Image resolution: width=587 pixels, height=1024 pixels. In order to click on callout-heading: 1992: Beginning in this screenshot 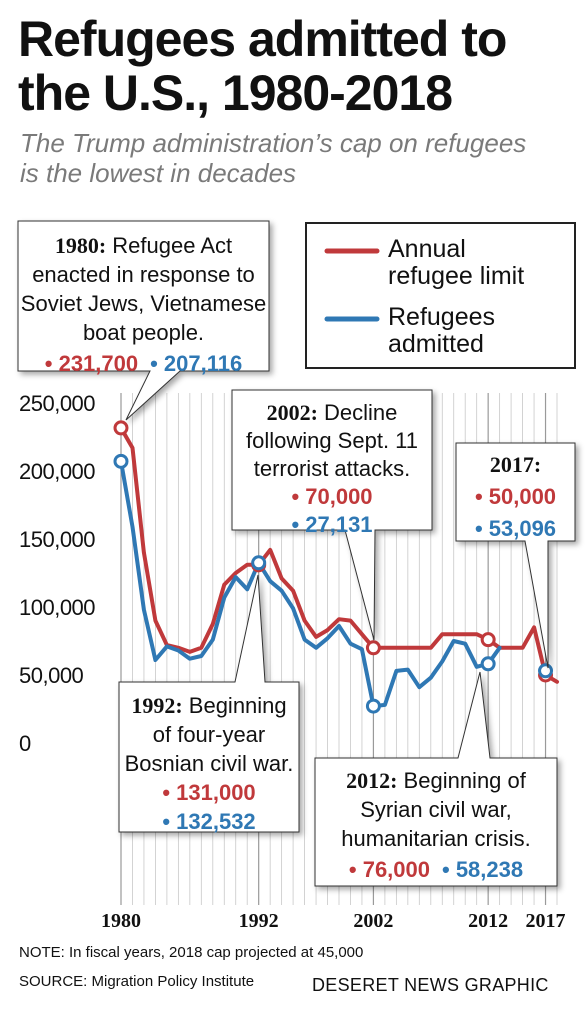, I will do `click(208, 705)`.